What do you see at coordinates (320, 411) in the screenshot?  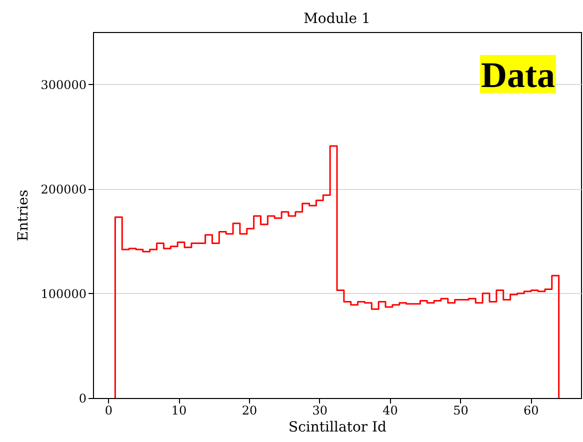 I see `x-tick-label: 30` at bounding box center [320, 411].